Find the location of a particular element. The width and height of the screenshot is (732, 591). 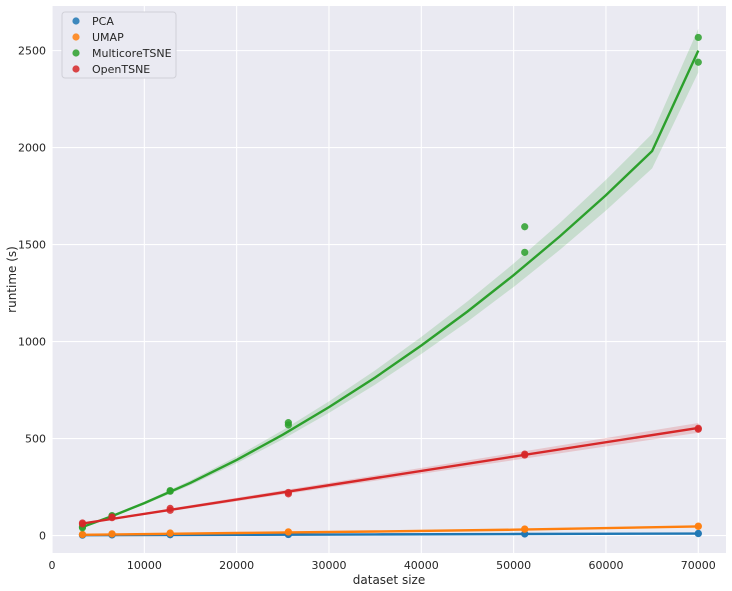

y-tick-label: 1000 is located at coordinates (32, 342).